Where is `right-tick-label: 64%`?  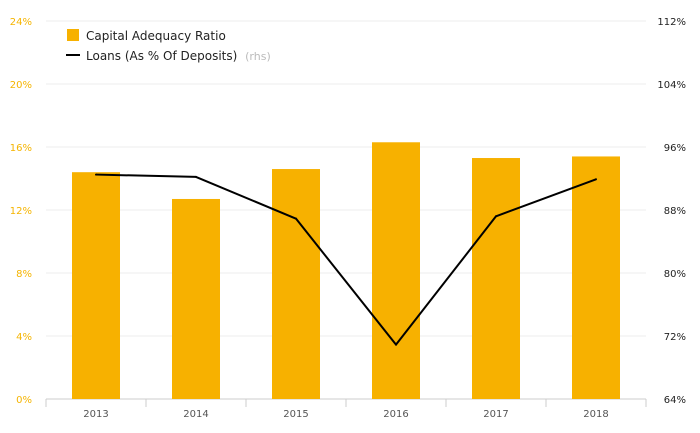 right-tick-label: 64% is located at coordinates (675, 400).